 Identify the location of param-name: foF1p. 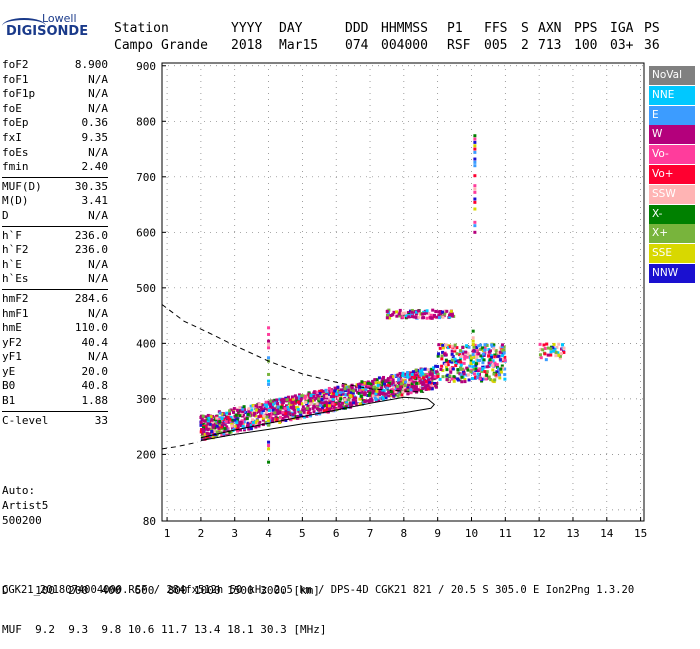
(19, 94).